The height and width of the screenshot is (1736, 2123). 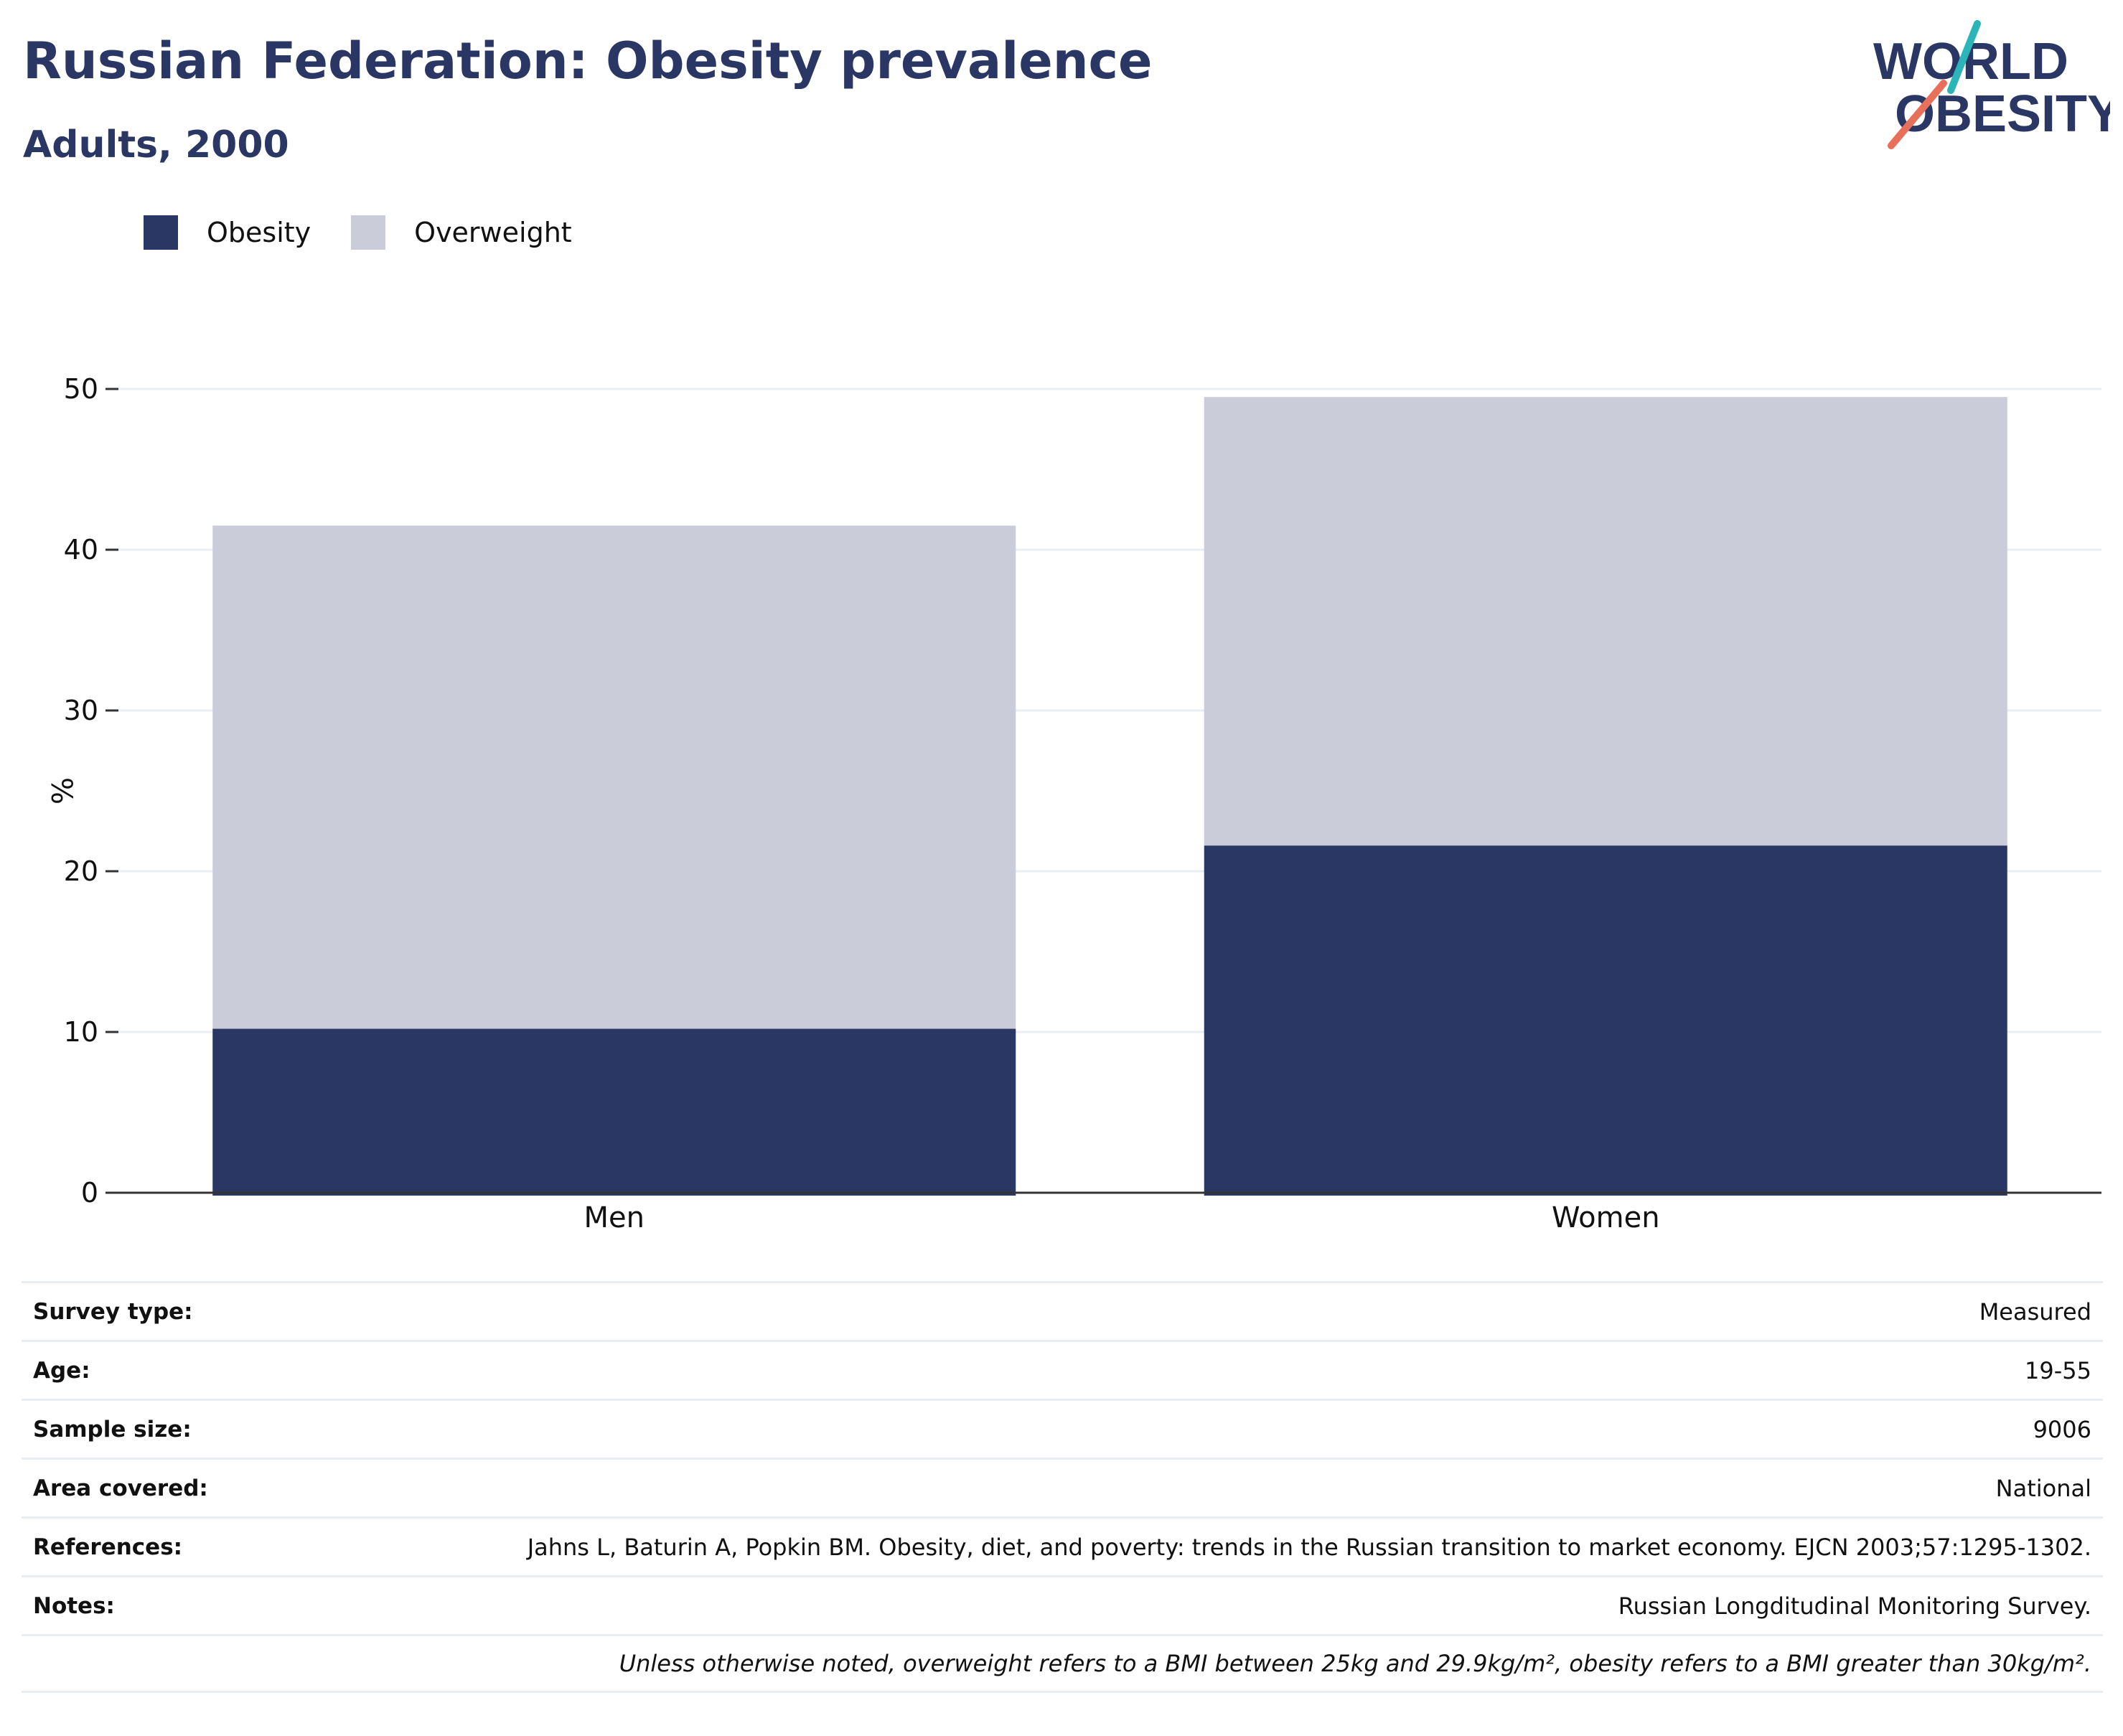 I want to click on info-label: Area covered:, so click(x=120, y=1488).